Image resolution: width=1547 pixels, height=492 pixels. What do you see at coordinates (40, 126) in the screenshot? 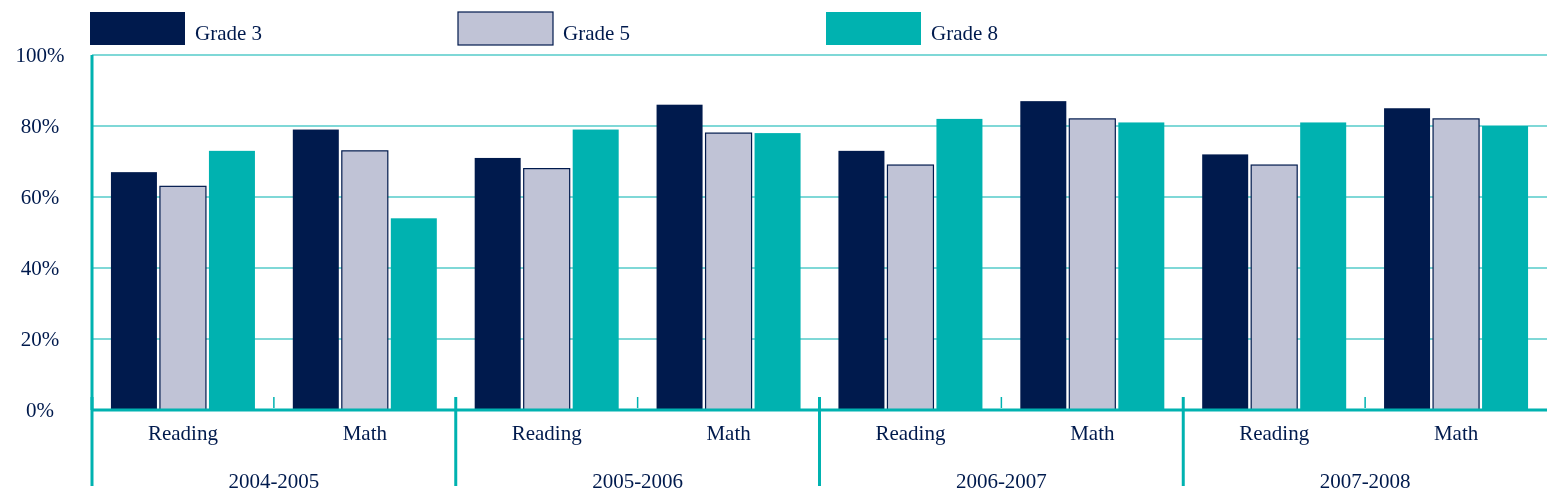
I see `y-tick-label: 80%` at bounding box center [40, 126].